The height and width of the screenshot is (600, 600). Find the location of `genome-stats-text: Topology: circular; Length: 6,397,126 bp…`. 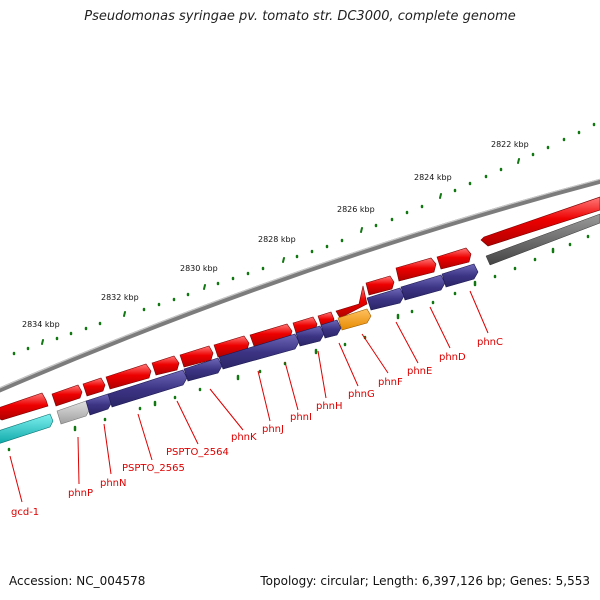

genome-stats-text: Topology: circular; Length: 6,397,126 bp… is located at coordinates (425, 581).